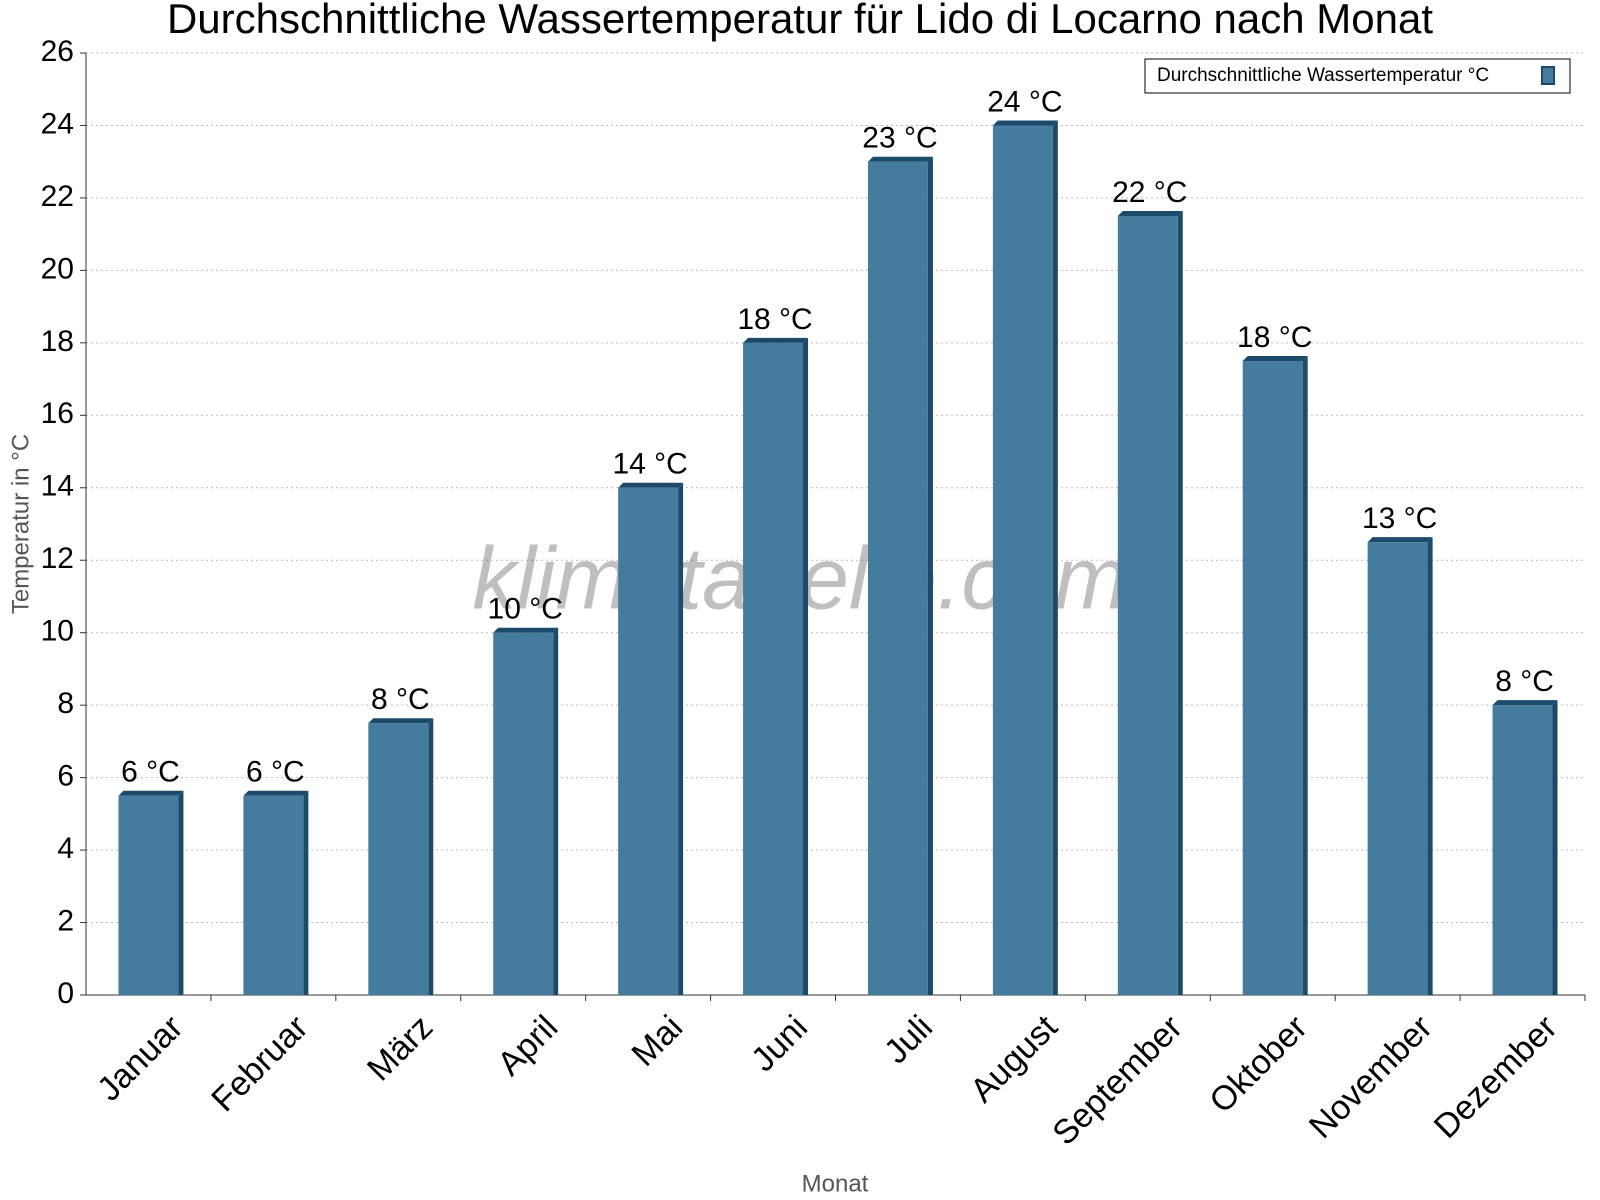 The image size is (1600, 1200). I want to click on x-tick-label: Februar, so click(259, 1063).